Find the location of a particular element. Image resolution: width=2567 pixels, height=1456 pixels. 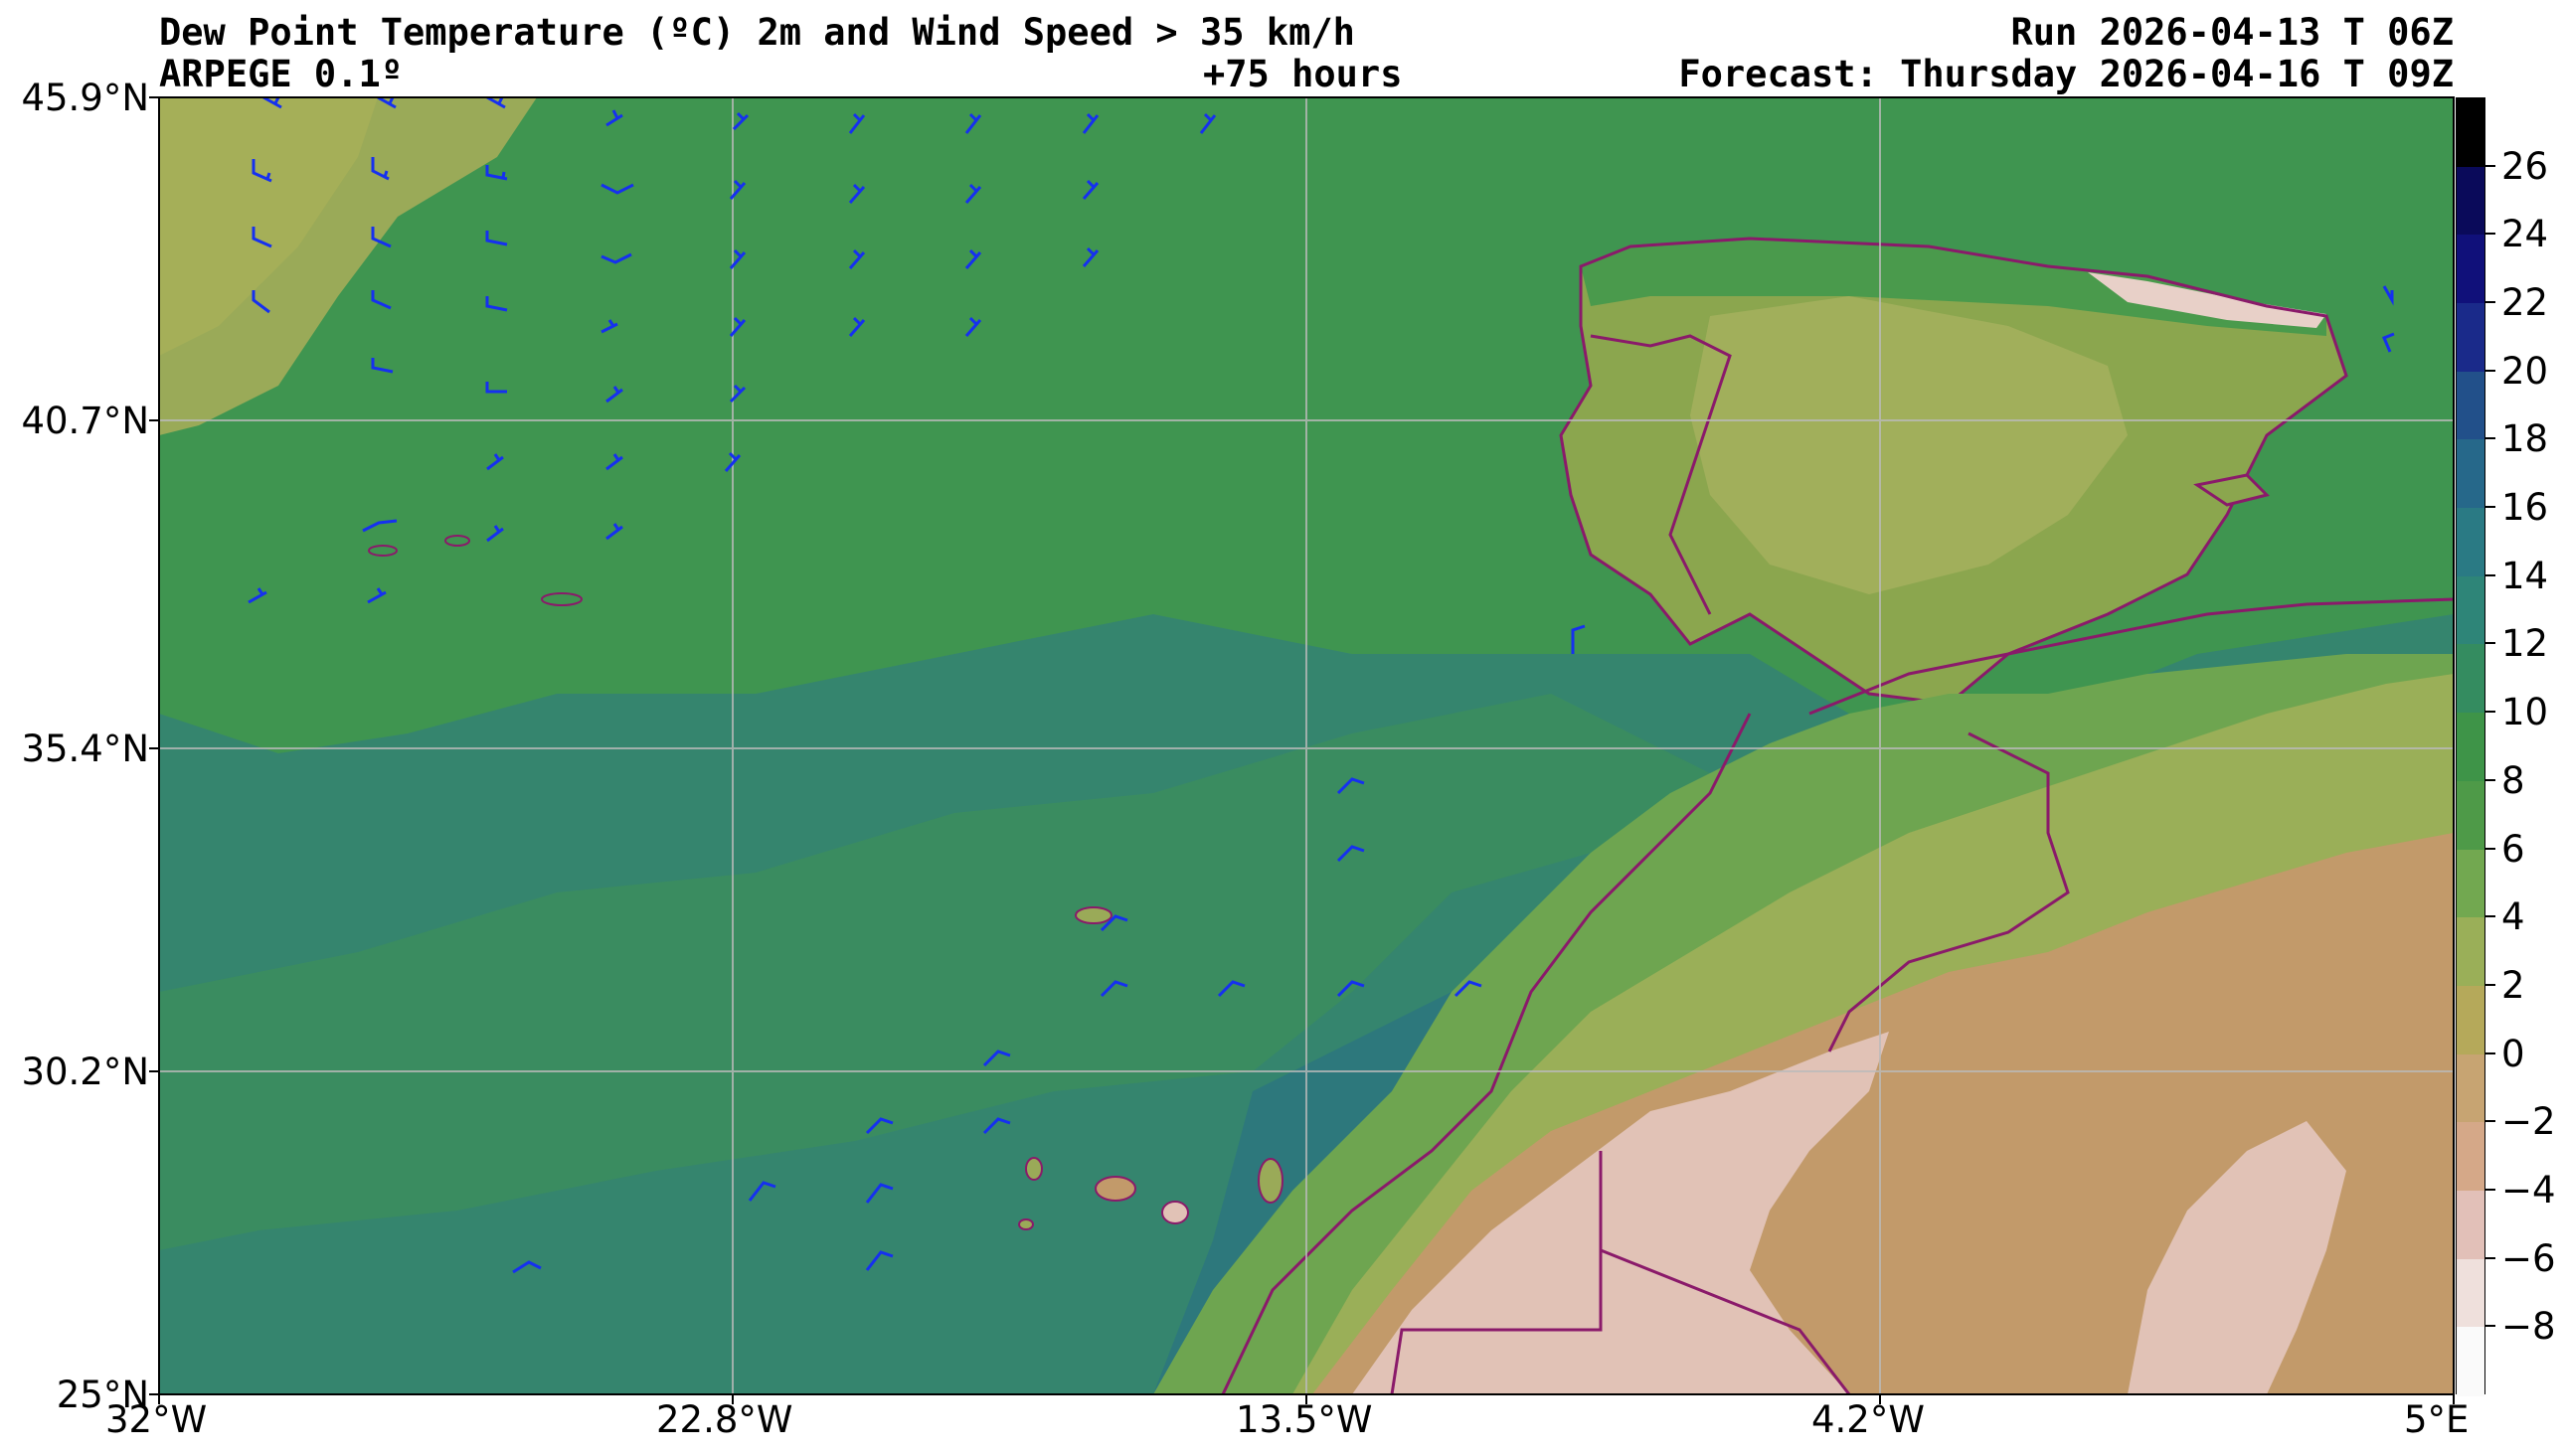

colorbar-label: 16 is located at coordinates (2525, 508).